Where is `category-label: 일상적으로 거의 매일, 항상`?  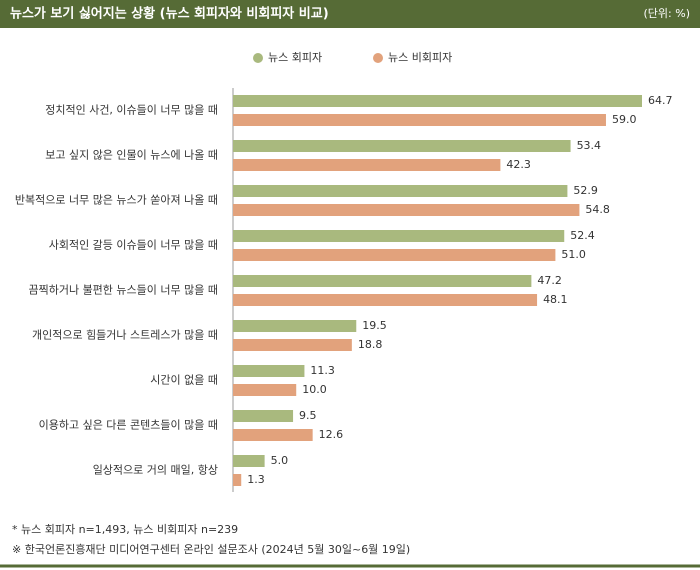
category-label: 일상적으로 거의 매일, 항상 is located at coordinates (155, 470).